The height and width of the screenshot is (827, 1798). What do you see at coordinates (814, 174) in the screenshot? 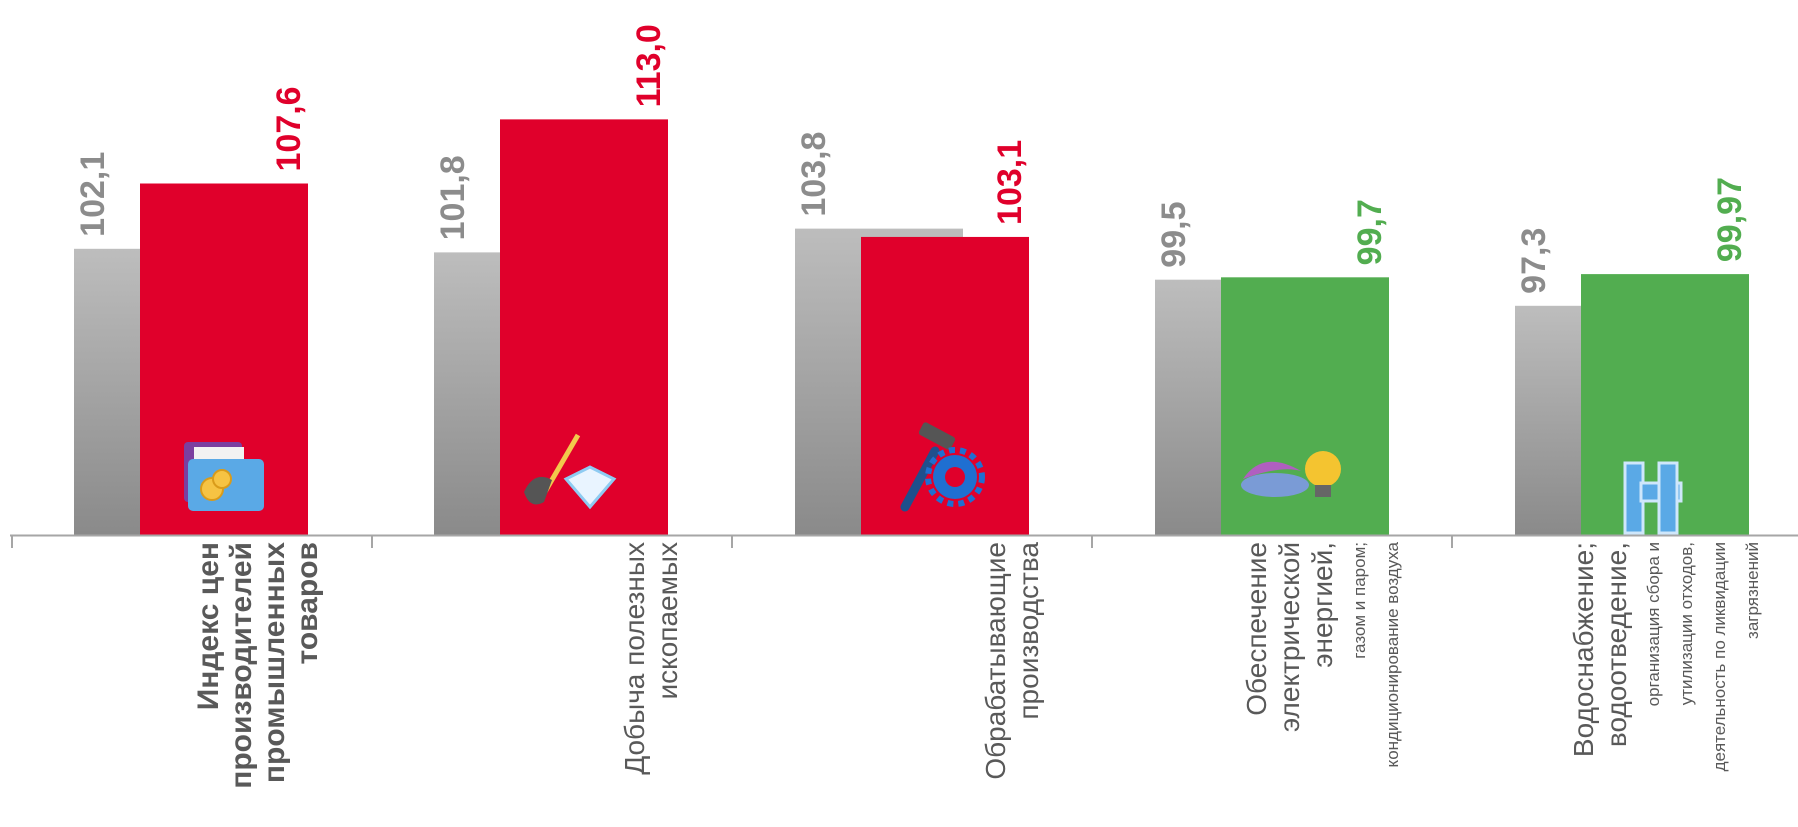
I see `value-label-previous-3: 103,8` at bounding box center [814, 174].